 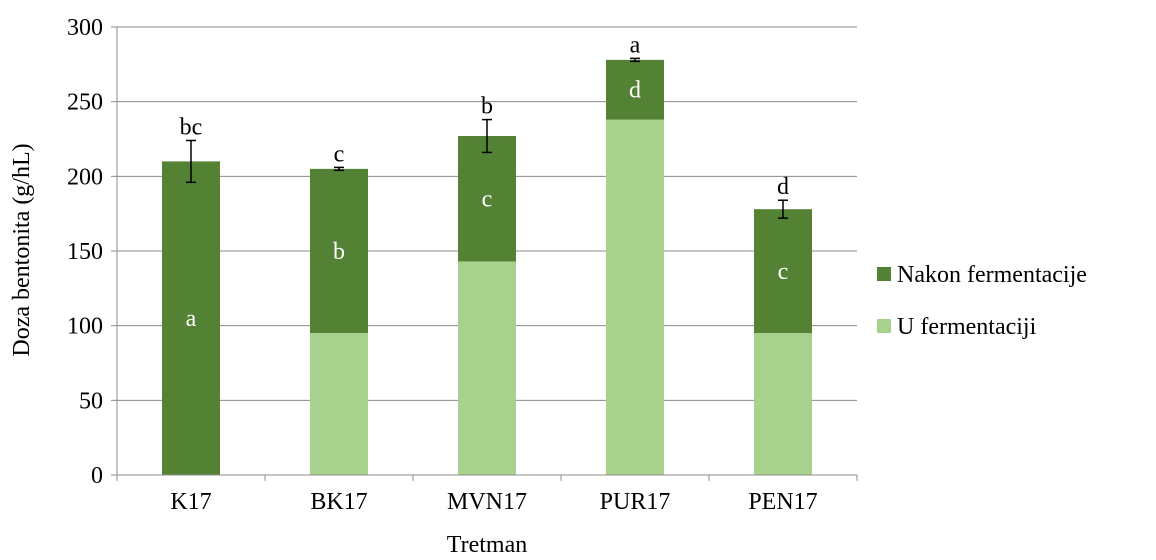 I want to click on legend: Nakon fermentacije U fermentaciji, so click(x=982, y=301).